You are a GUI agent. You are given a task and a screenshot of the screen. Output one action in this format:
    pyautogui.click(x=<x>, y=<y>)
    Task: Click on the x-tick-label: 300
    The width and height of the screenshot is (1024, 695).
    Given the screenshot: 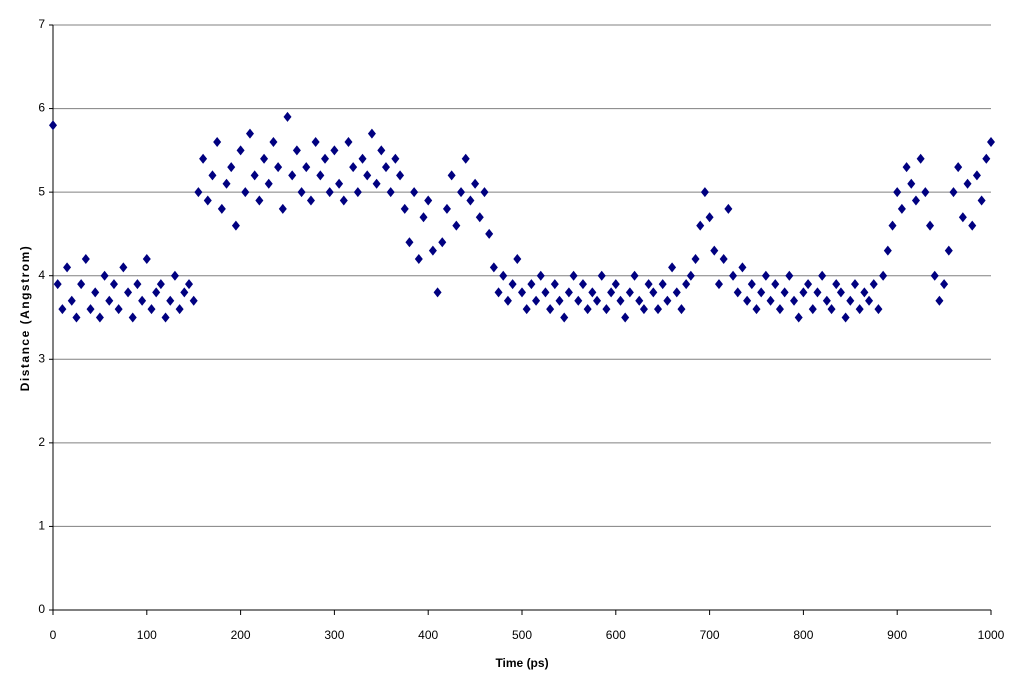 What is the action you would take?
    pyautogui.click(x=334, y=635)
    